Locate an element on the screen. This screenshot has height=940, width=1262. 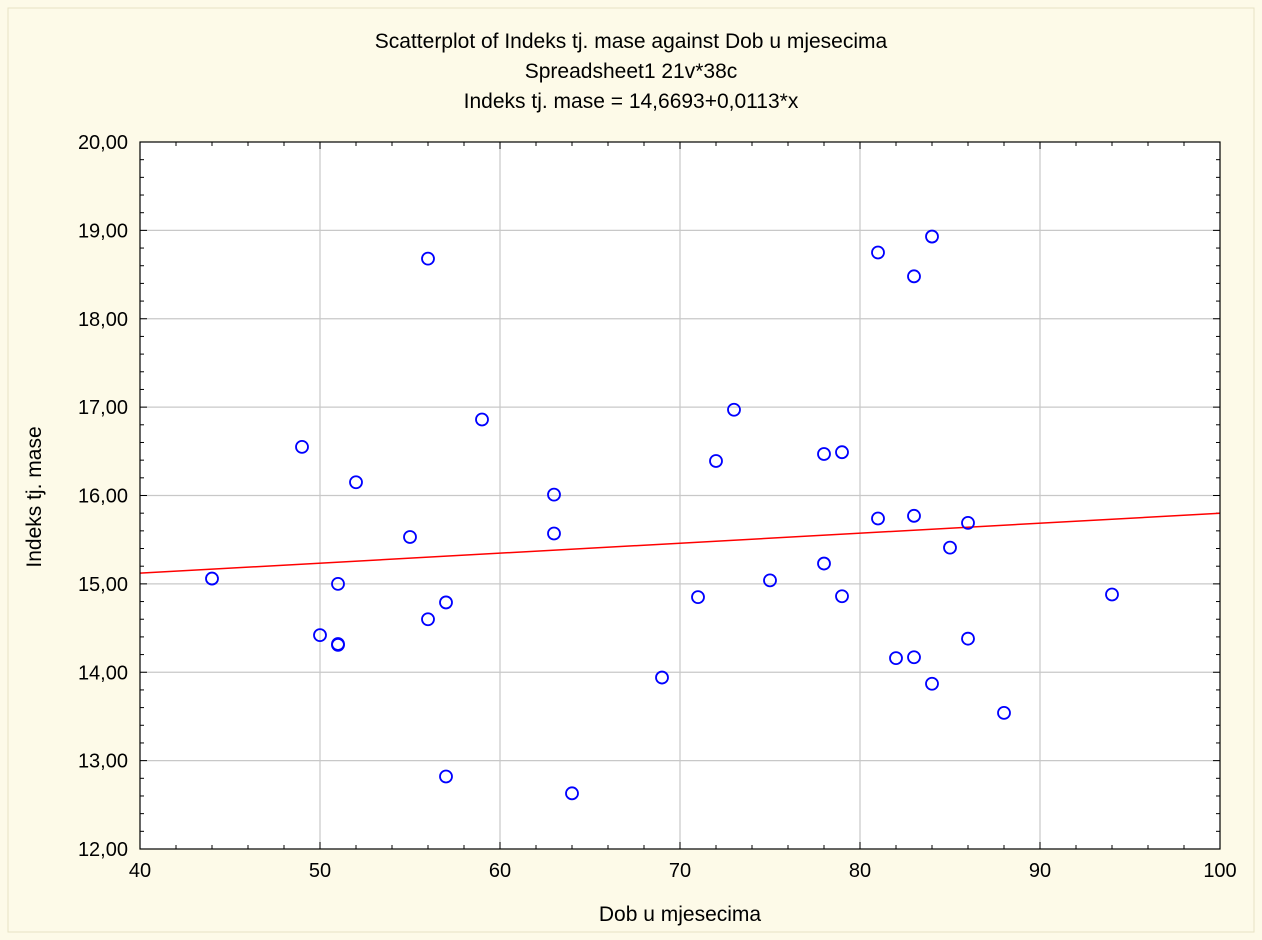
y-tick-label: 12,00 is located at coordinates (103, 850).